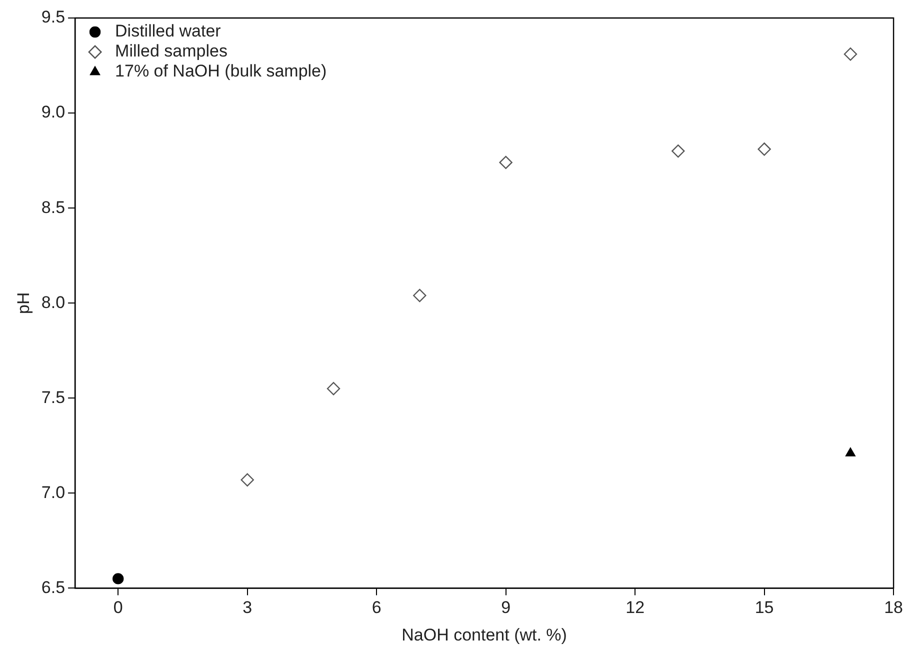 Image resolution: width=906 pixels, height=656 pixels. Describe the element at coordinates (53, 492) in the screenshot. I see `y-tick-label: 7.0` at that location.